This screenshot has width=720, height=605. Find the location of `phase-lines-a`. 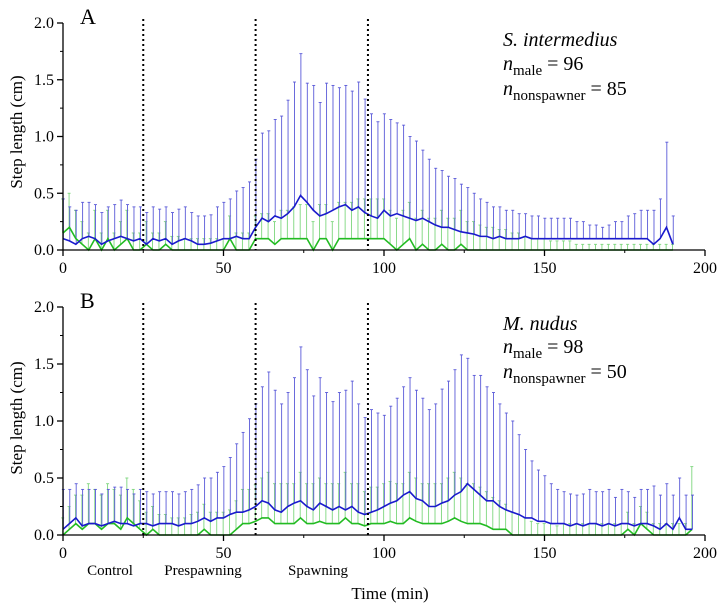

phase-lines-a is located at coordinates (255, 134).